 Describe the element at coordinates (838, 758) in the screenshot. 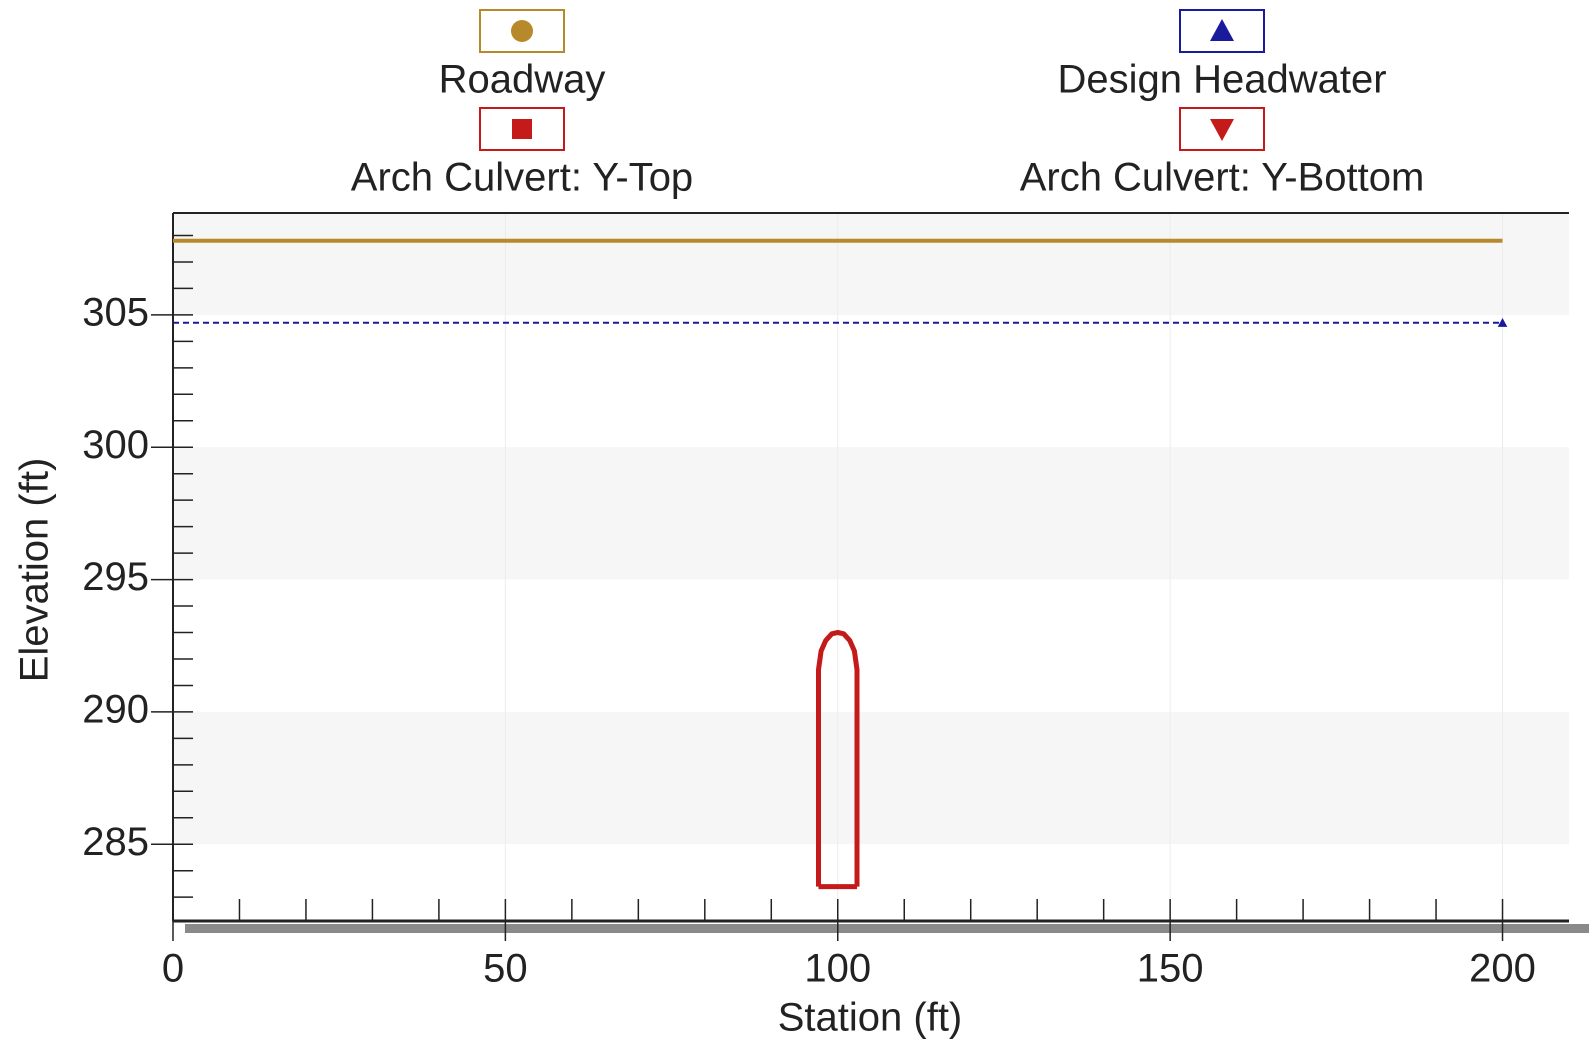

I see `series-line` at that location.